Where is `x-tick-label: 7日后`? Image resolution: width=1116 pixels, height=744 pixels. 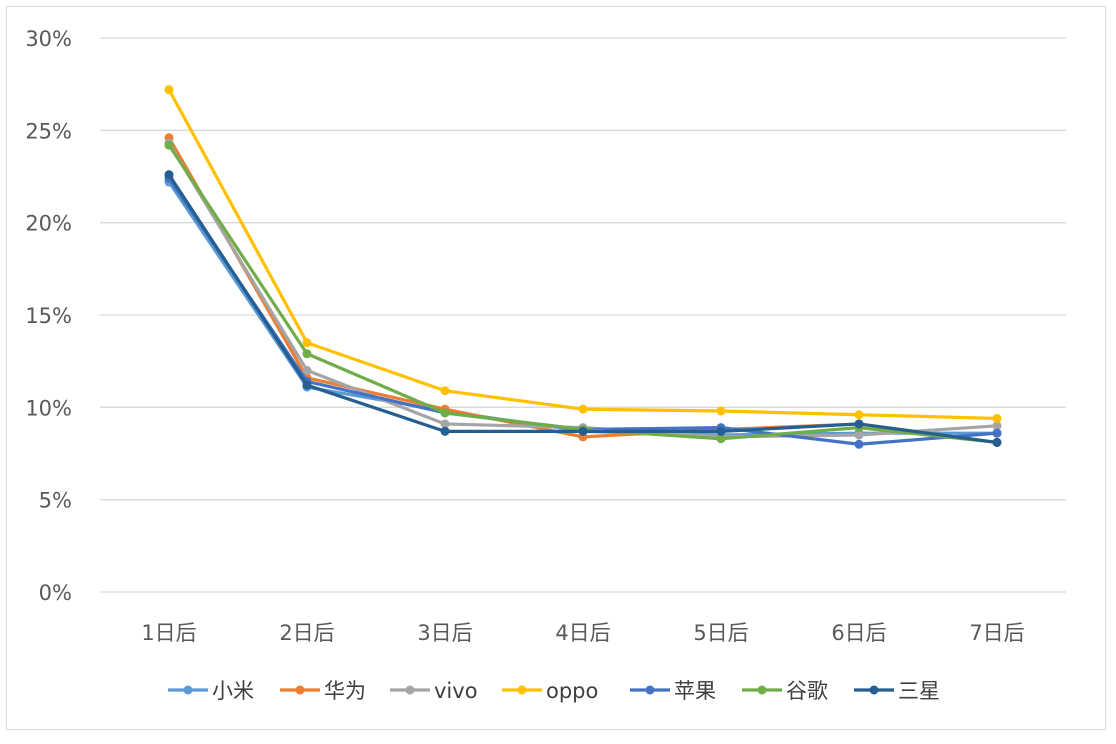 x-tick-label: 7日后 is located at coordinates (996, 633).